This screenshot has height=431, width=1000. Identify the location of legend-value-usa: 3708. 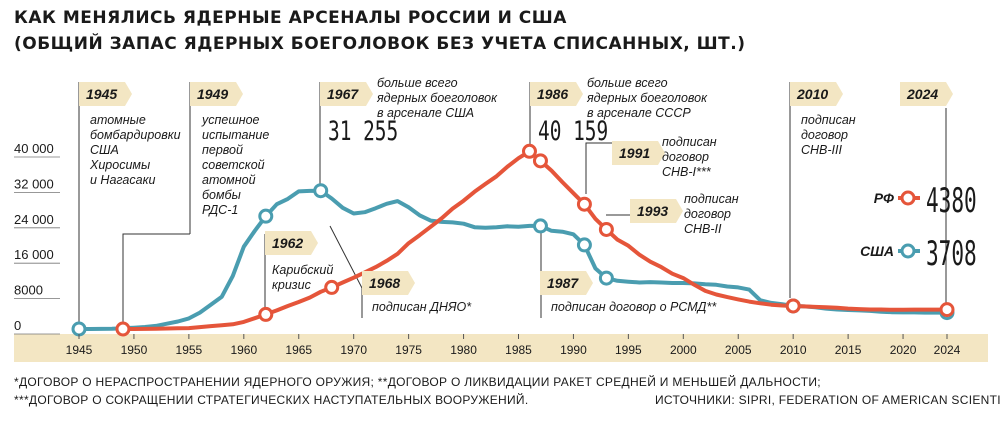
(951, 254).